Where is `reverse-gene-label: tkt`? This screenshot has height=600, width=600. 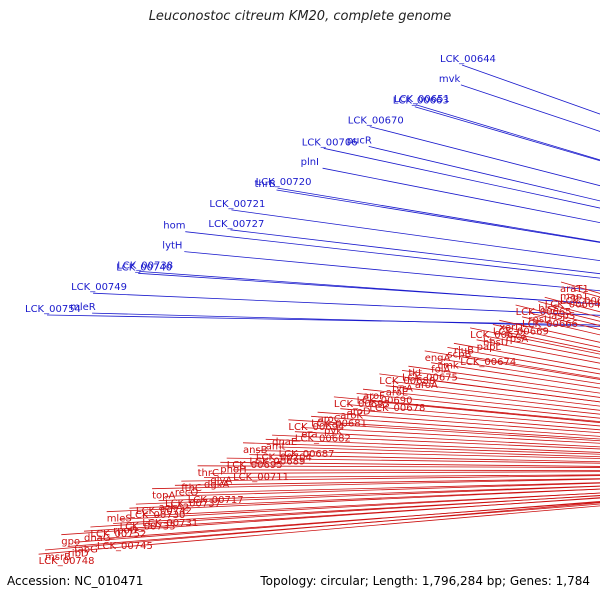
reverse-gene-label: tkt is located at coordinates (415, 373).